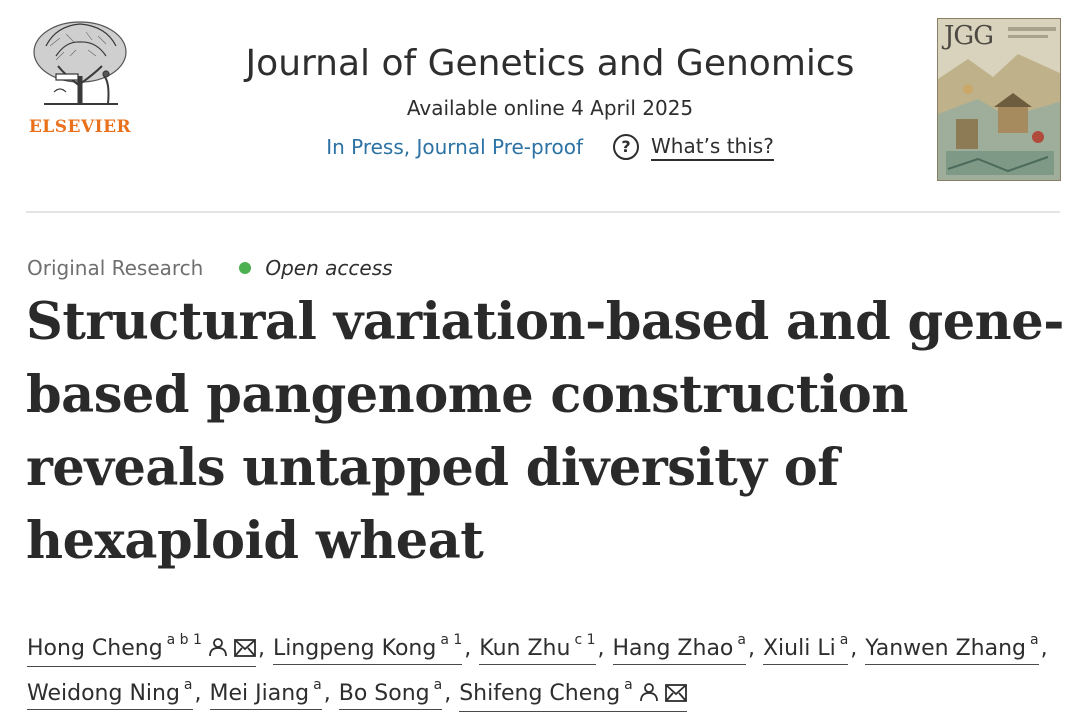 This screenshot has width=1080, height=726. I want to click on author-name: Hong Cheng, so click(95, 648).